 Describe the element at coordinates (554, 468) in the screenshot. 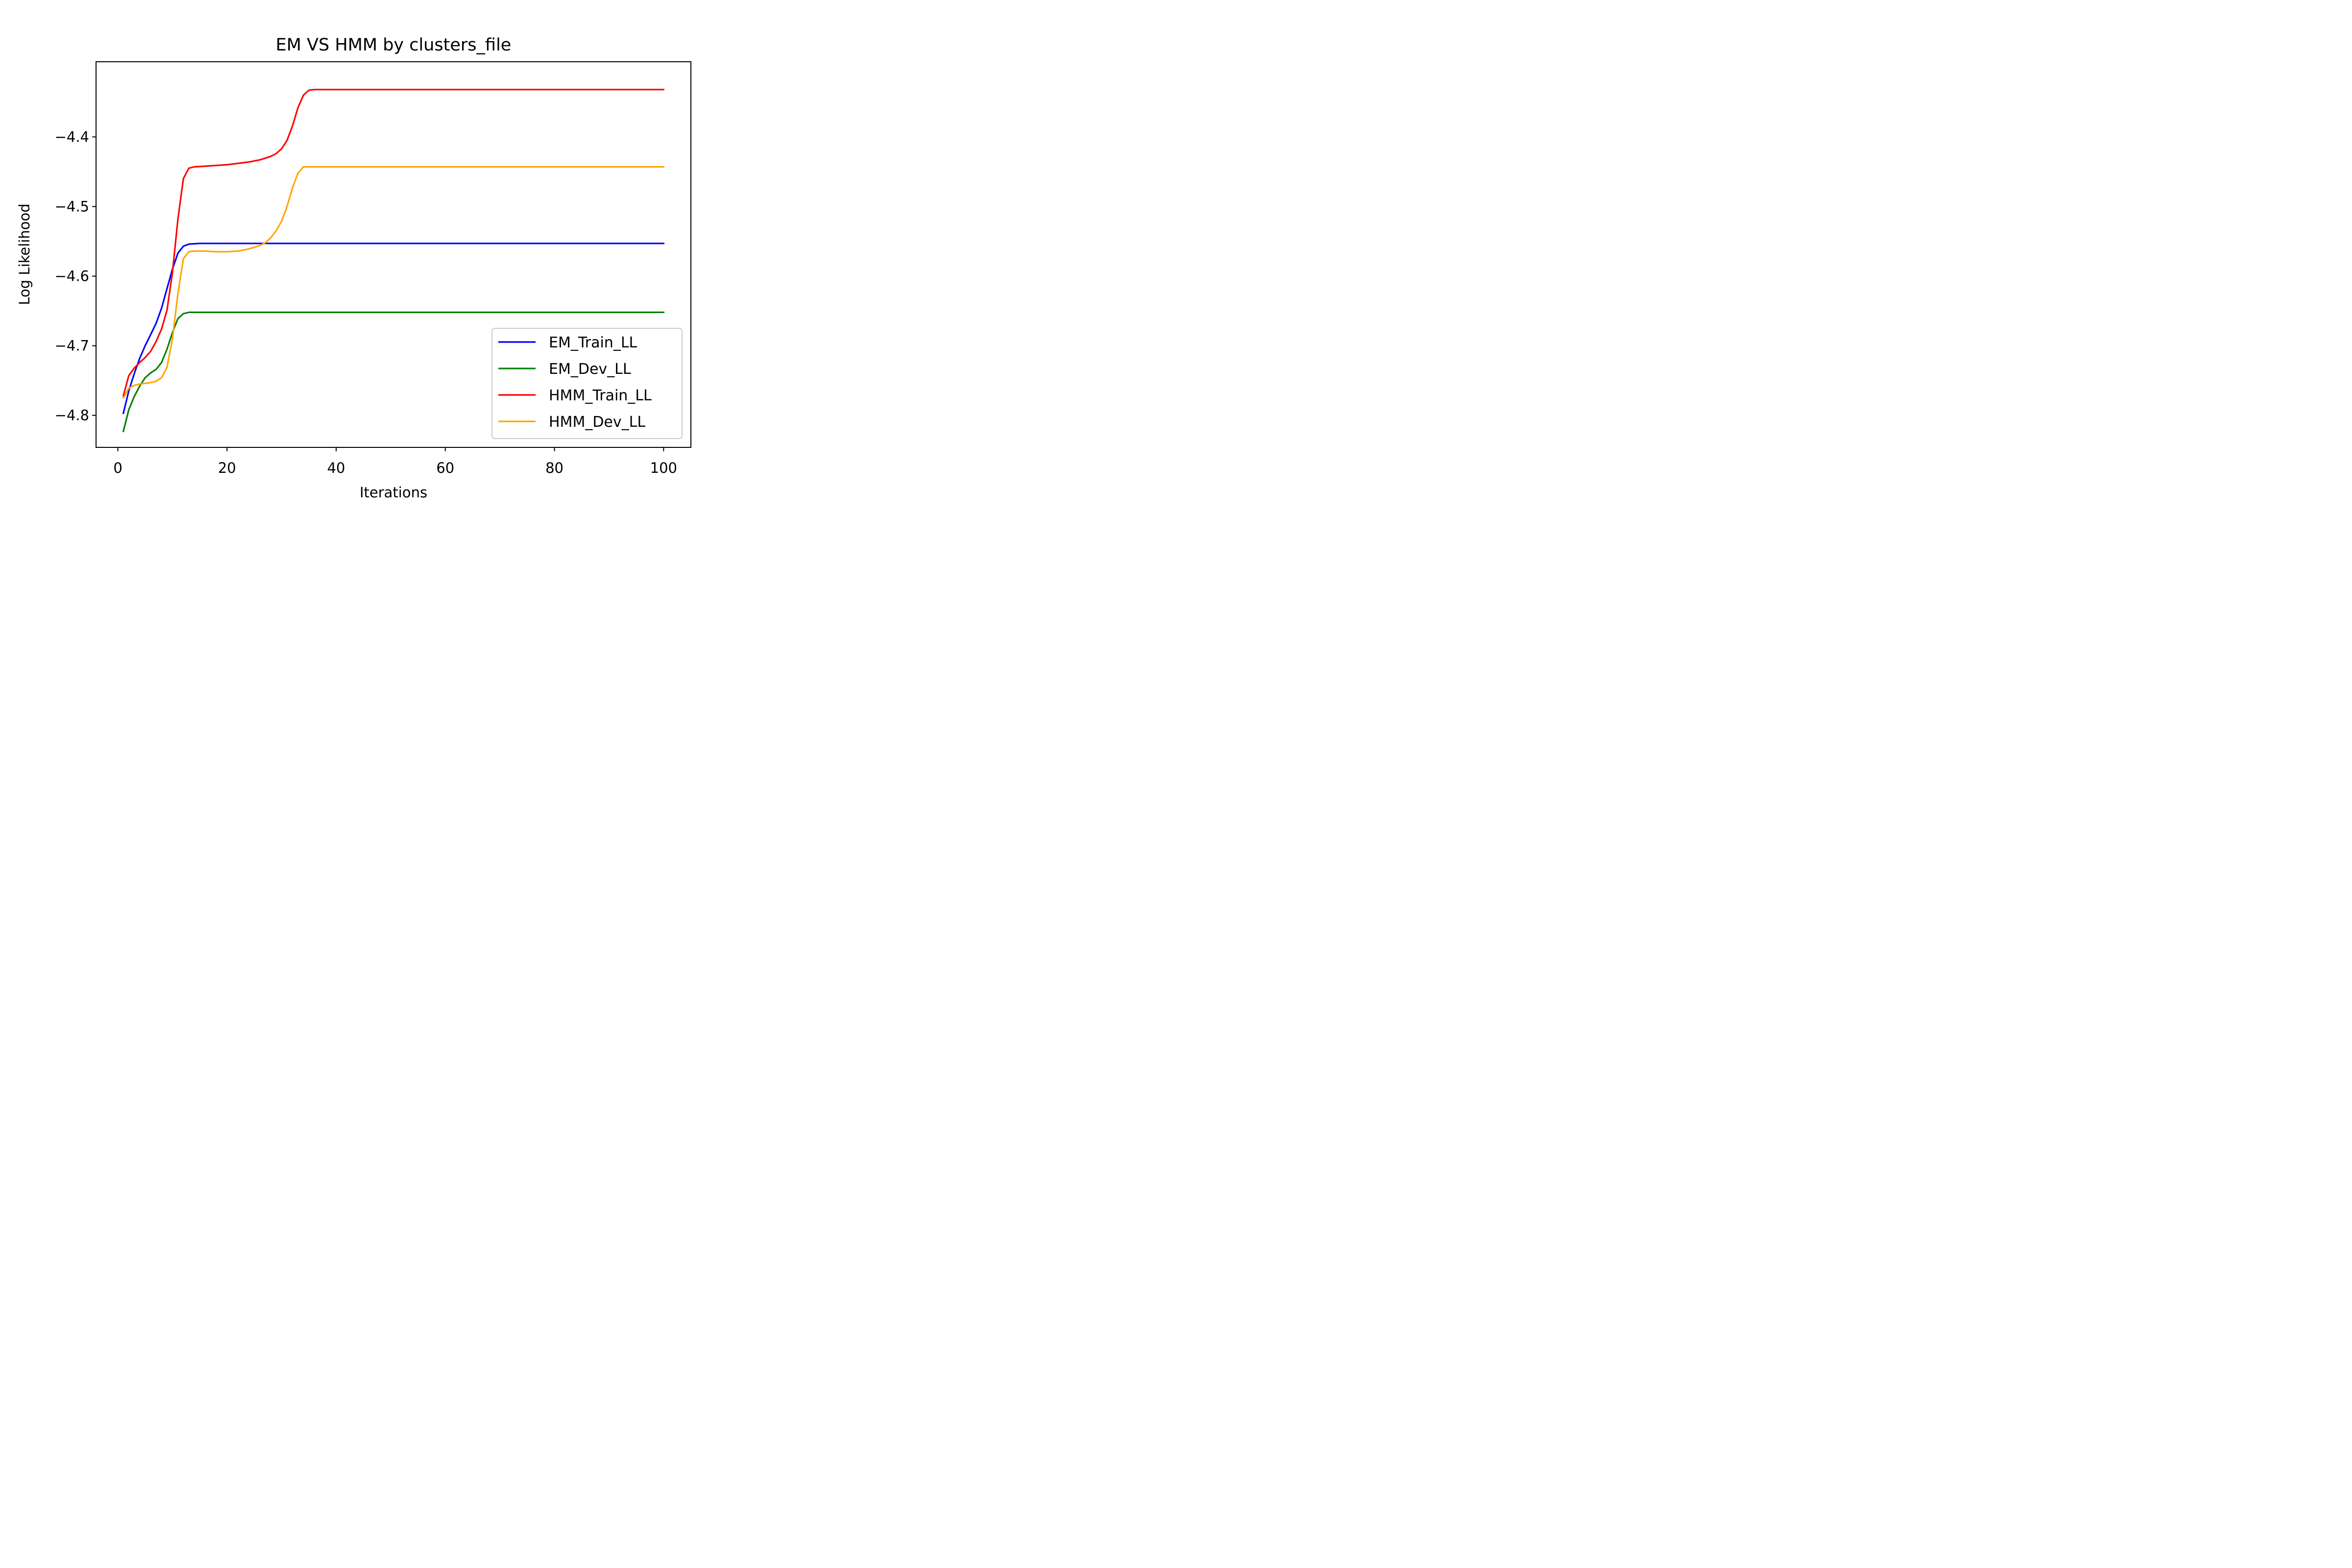

I see `x-tick-label: 80` at that location.